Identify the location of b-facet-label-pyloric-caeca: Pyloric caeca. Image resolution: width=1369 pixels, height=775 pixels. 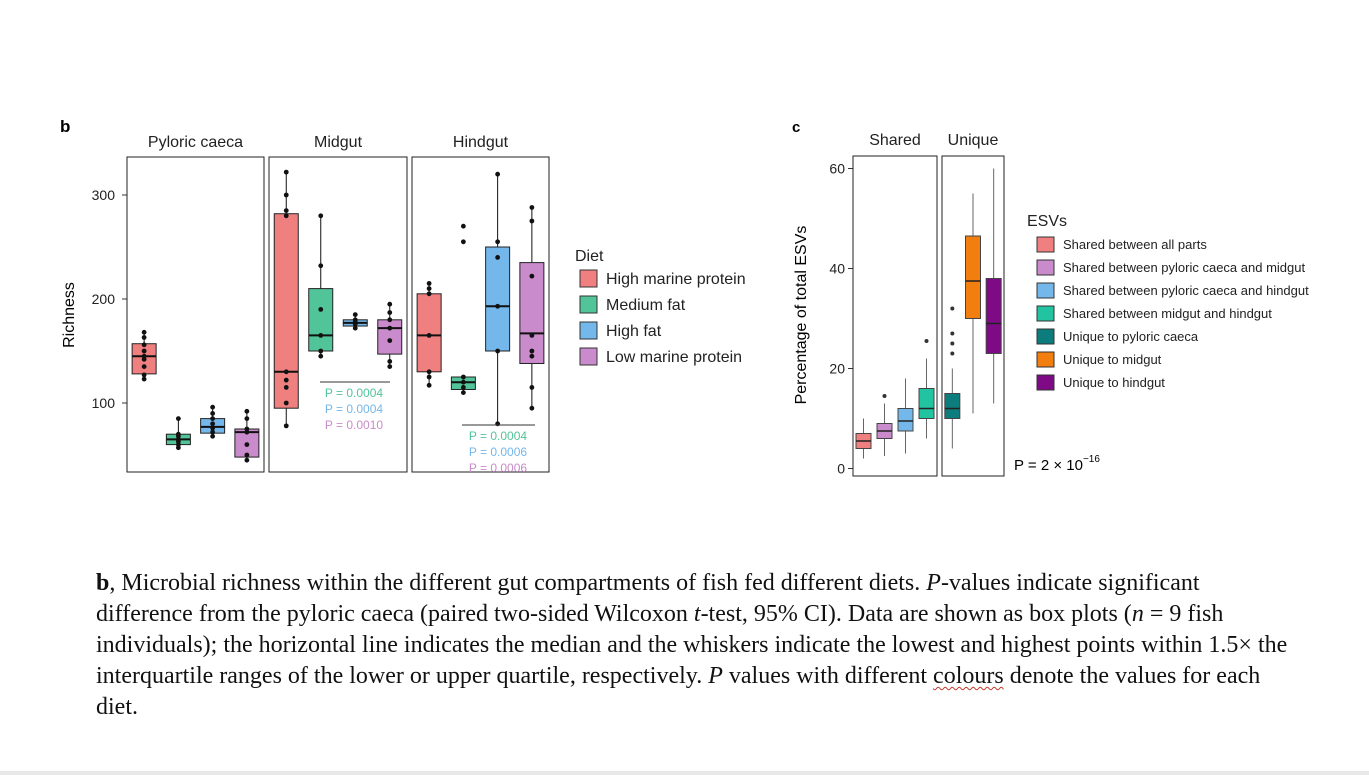
(195, 142).